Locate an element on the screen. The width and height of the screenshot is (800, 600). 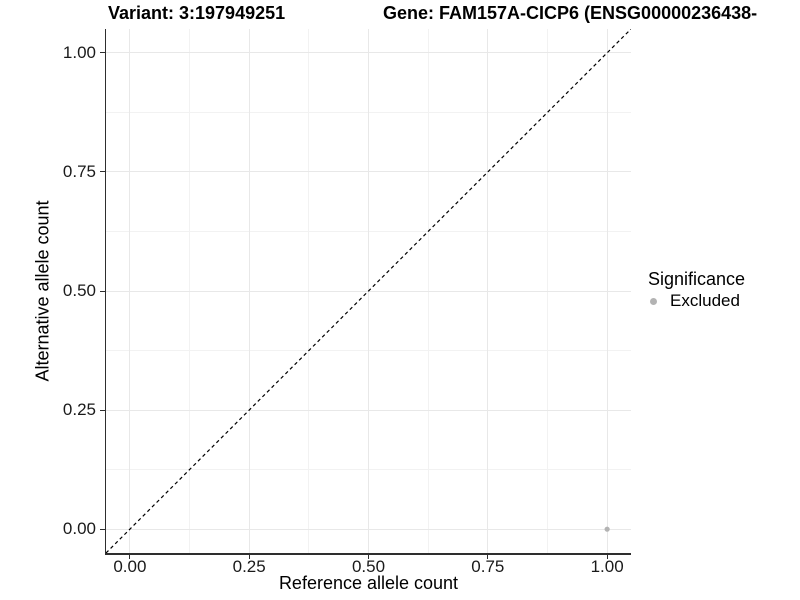
y-axis-line is located at coordinates (105, 292).